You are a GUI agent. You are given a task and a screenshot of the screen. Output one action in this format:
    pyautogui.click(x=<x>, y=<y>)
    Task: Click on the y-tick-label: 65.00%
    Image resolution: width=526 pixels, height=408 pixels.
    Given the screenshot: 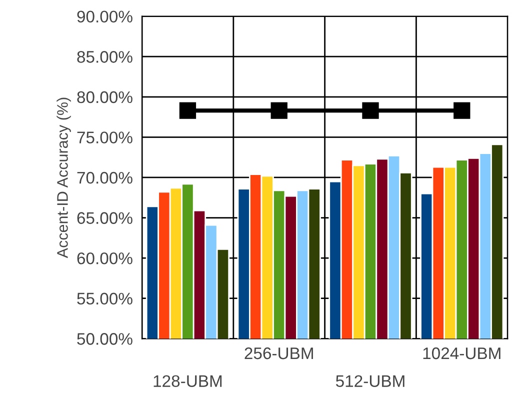 What is the action you would take?
    pyautogui.click(x=104, y=218)
    